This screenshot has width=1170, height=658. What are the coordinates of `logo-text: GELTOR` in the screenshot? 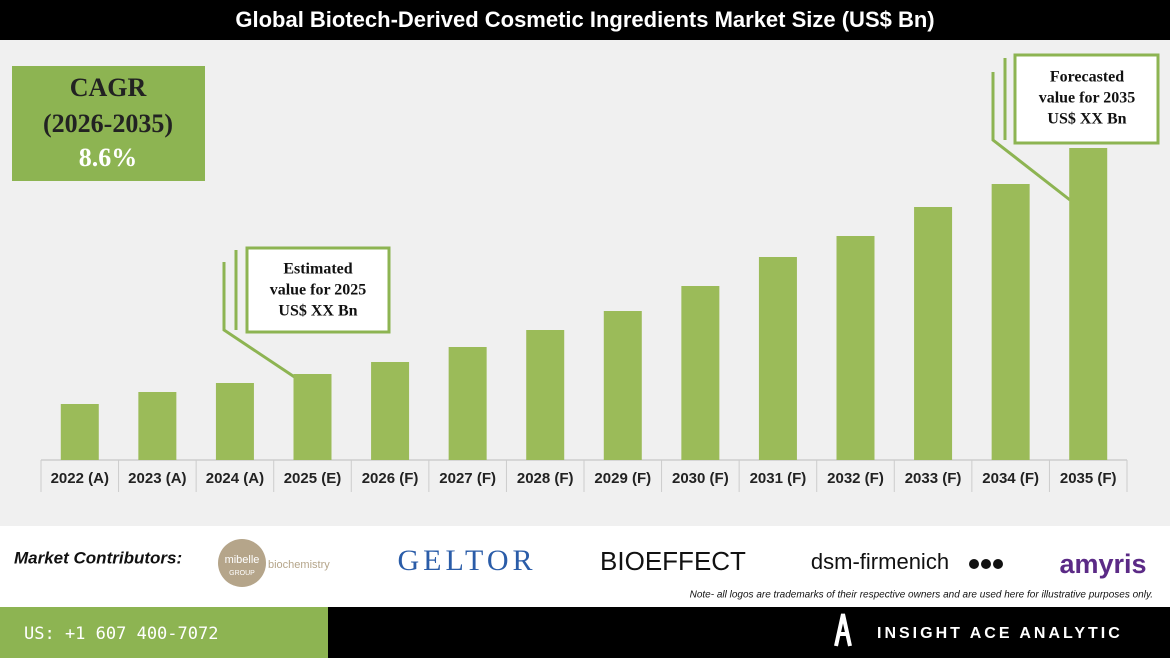 It's located at (466, 560).